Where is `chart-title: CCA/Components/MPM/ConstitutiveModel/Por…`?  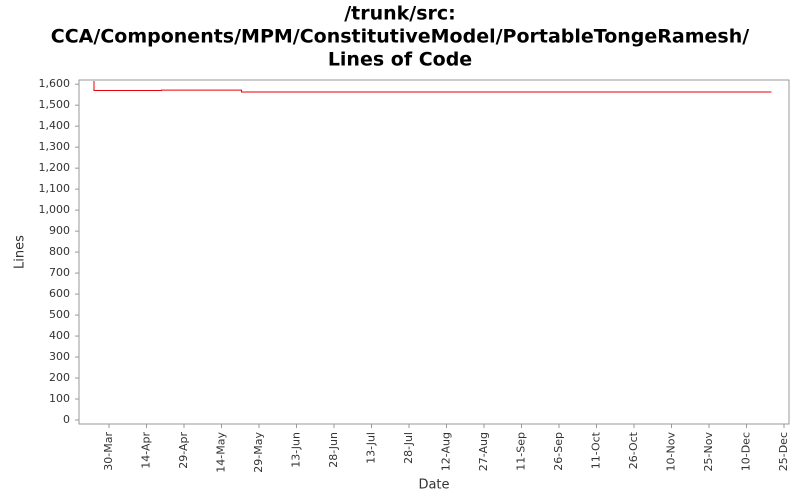
chart-title: CCA/Components/MPM/ConstitutiveModel/Por… is located at coordinates (400, 37).